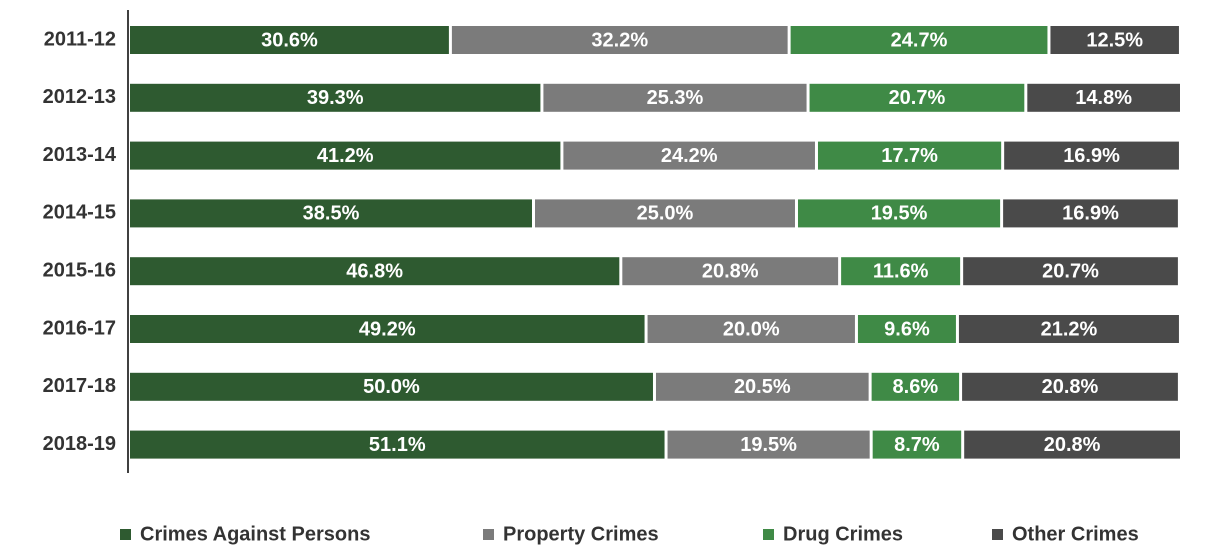 The height and width of the screenshot is (548, 1210). I want to click on data-label: 21.2%, so click(1069, 329).